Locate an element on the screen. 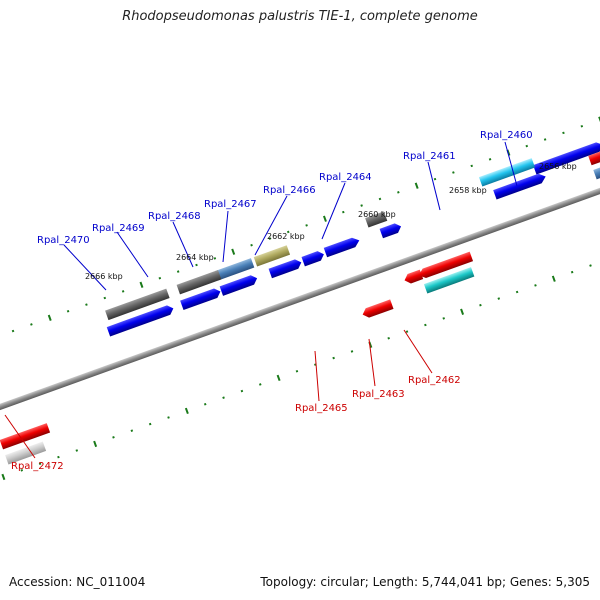 The image size is (600, 600). gene-label: Rpal_2469 is located at coordinates (118, 228).